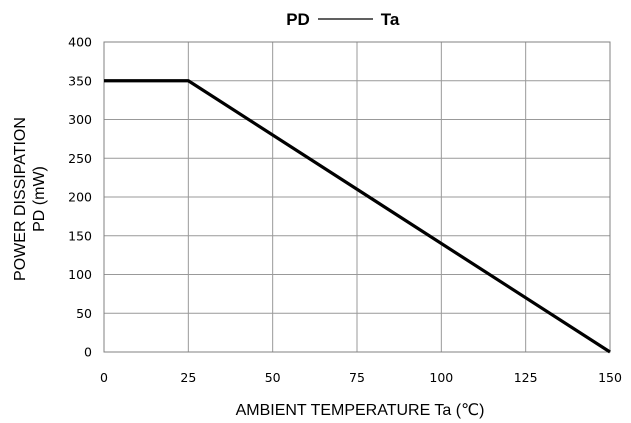 The image size is (631, 423). What do you see at coordinates (80, 119) in the screenshot?
I see `y-tick-label: 300` at bounding box center [80, 119].